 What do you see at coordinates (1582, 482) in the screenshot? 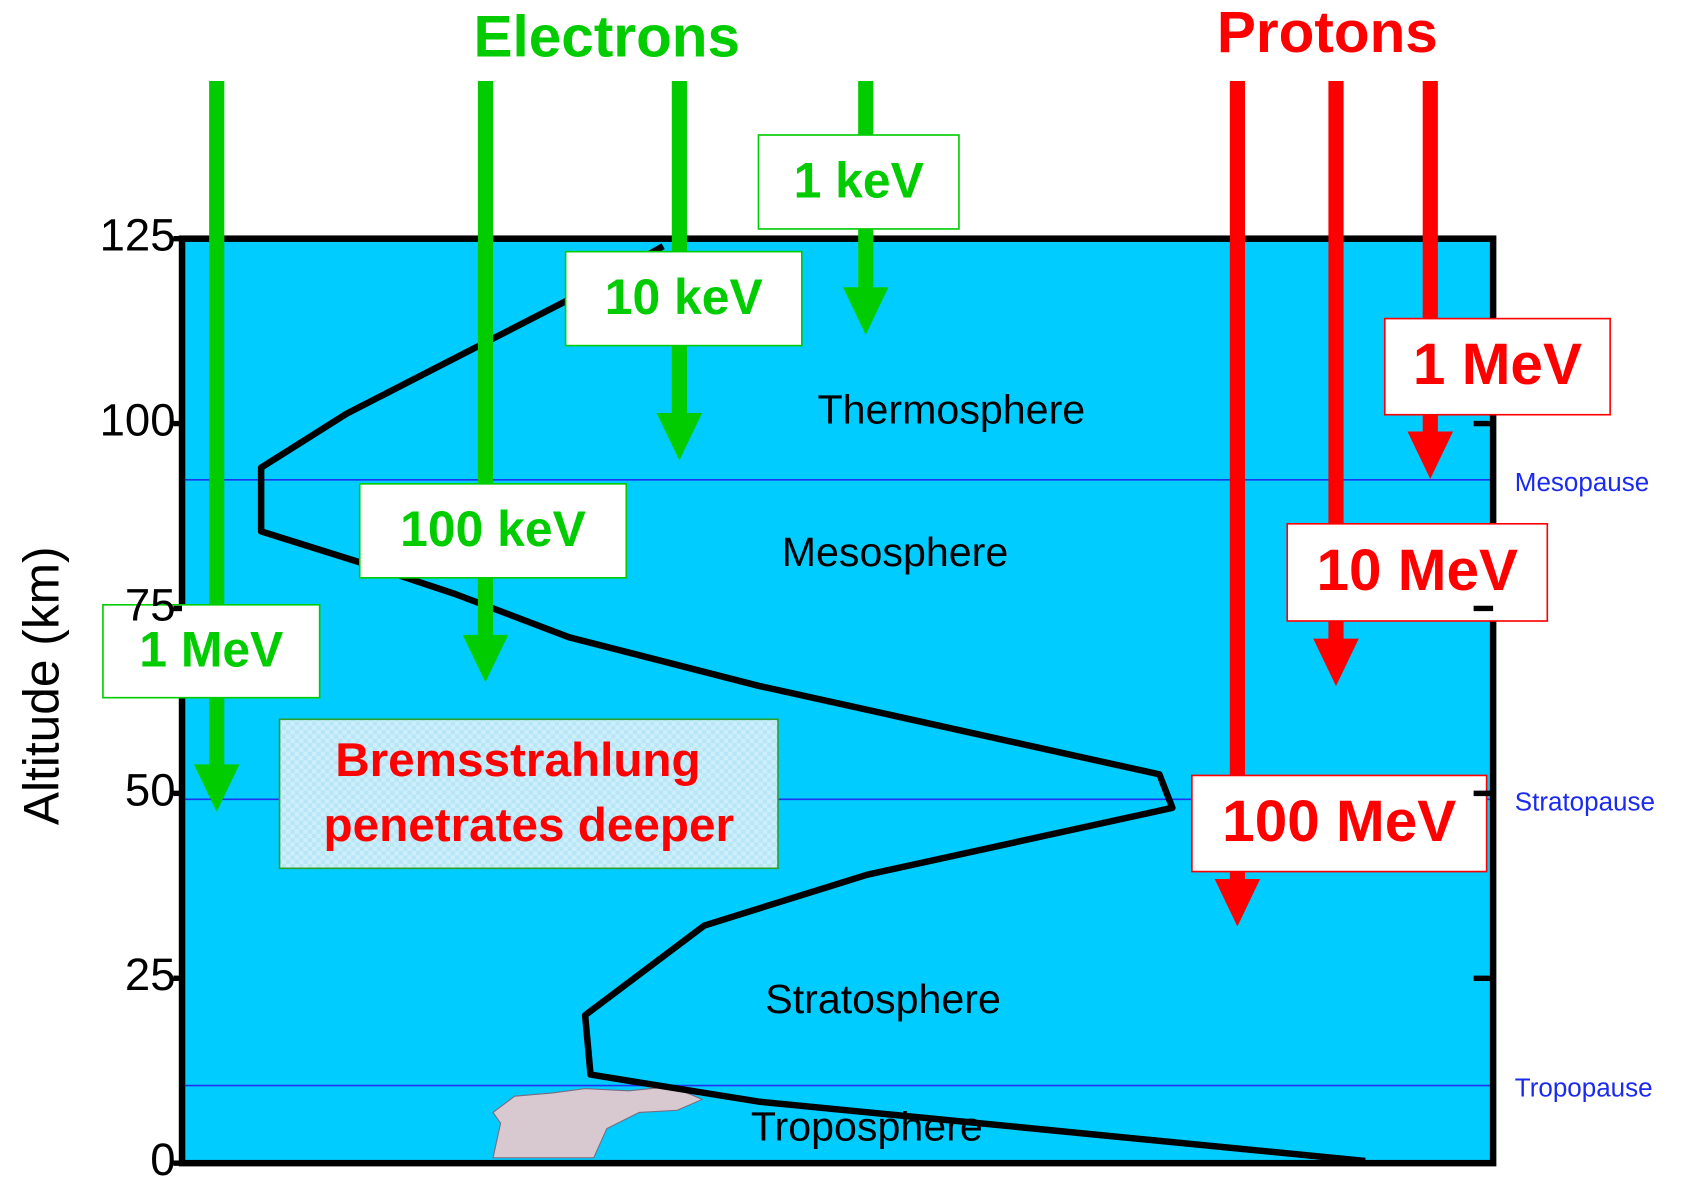
I see `boundary-label: Mesopause` at bounding box center [1582, 482].